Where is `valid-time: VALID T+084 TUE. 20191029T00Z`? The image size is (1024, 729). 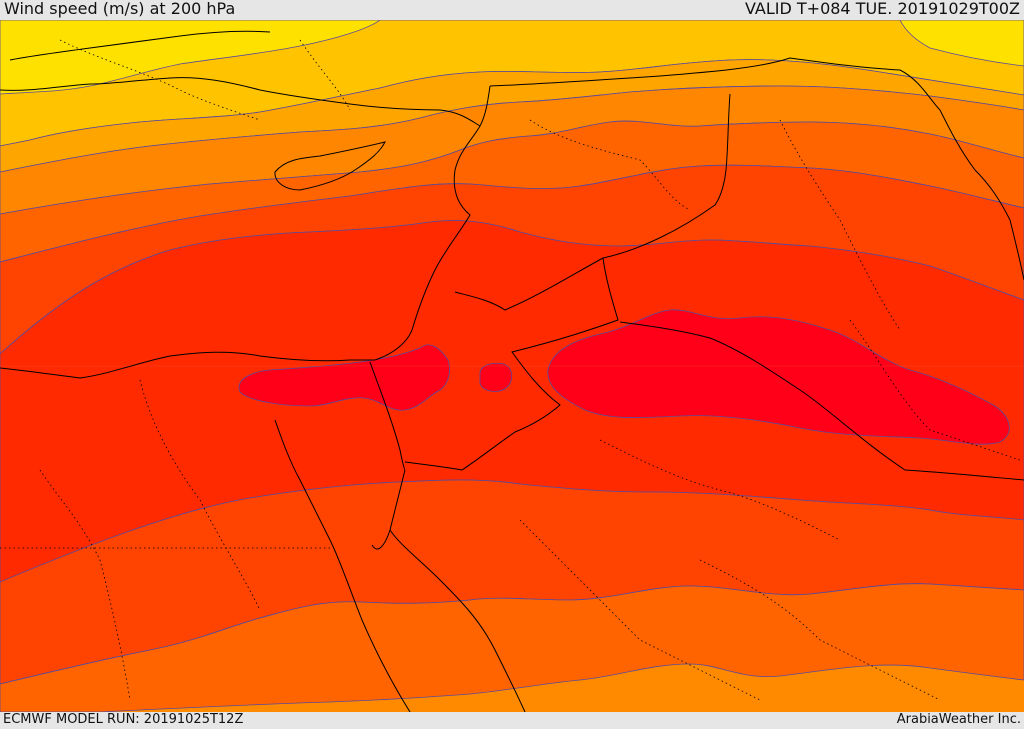 valid-time: VALID T+084 TUE. 20191029T00Z is located at coordinates (882, 9).